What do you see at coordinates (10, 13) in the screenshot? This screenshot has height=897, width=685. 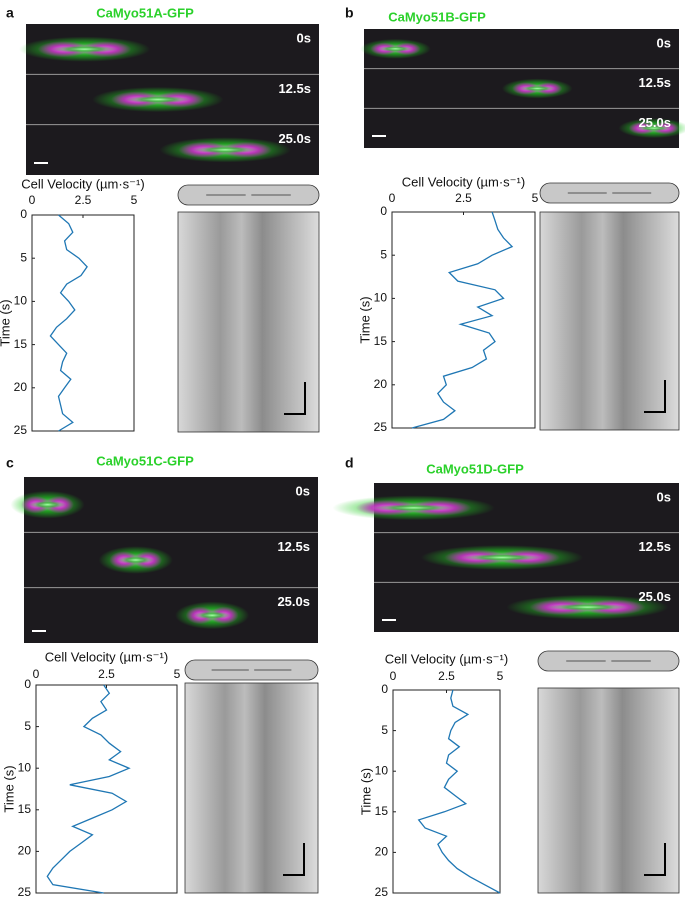 I see `panel-label: a` at bounding box center [10, 13].